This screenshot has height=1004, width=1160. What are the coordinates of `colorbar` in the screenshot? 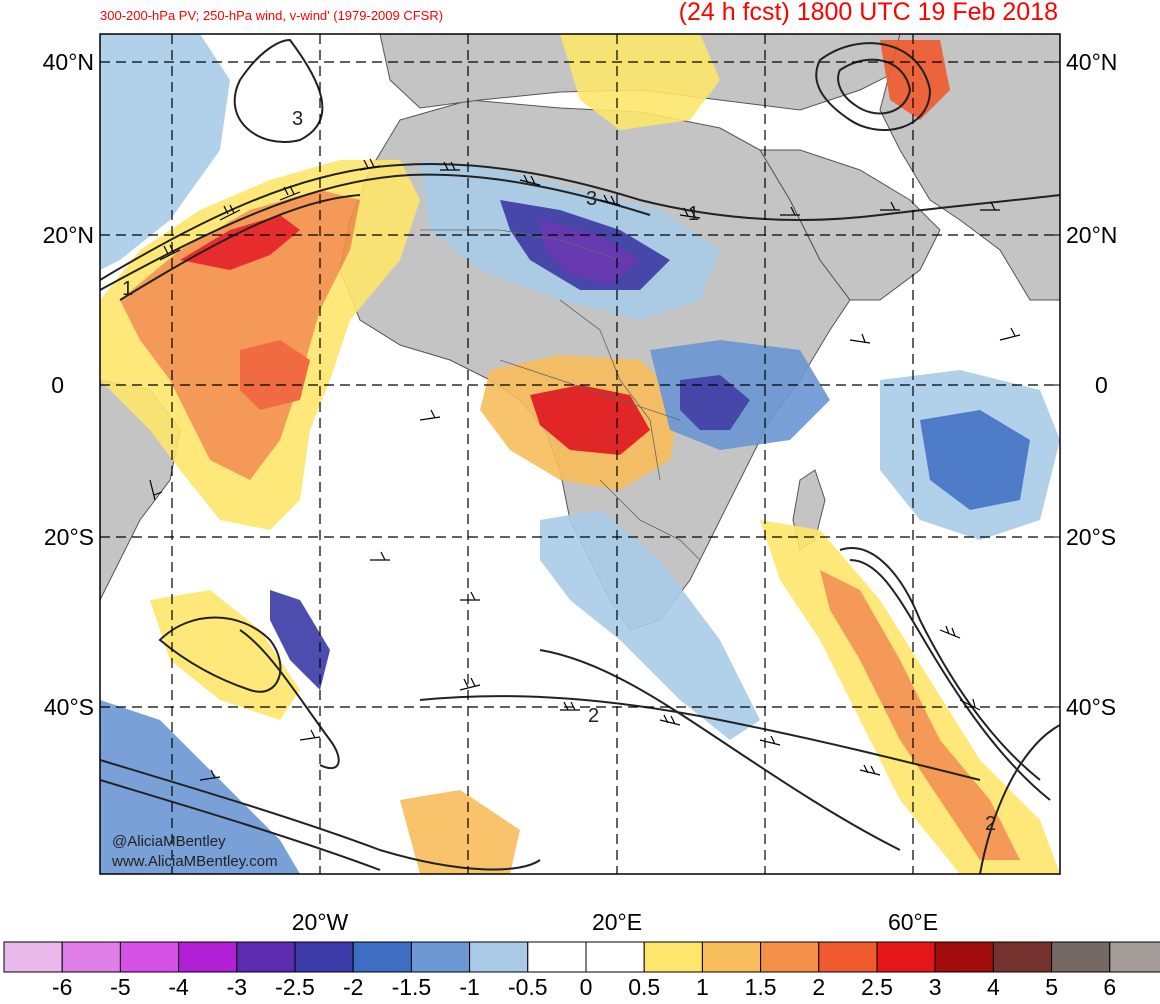 It's located at (581, 957).